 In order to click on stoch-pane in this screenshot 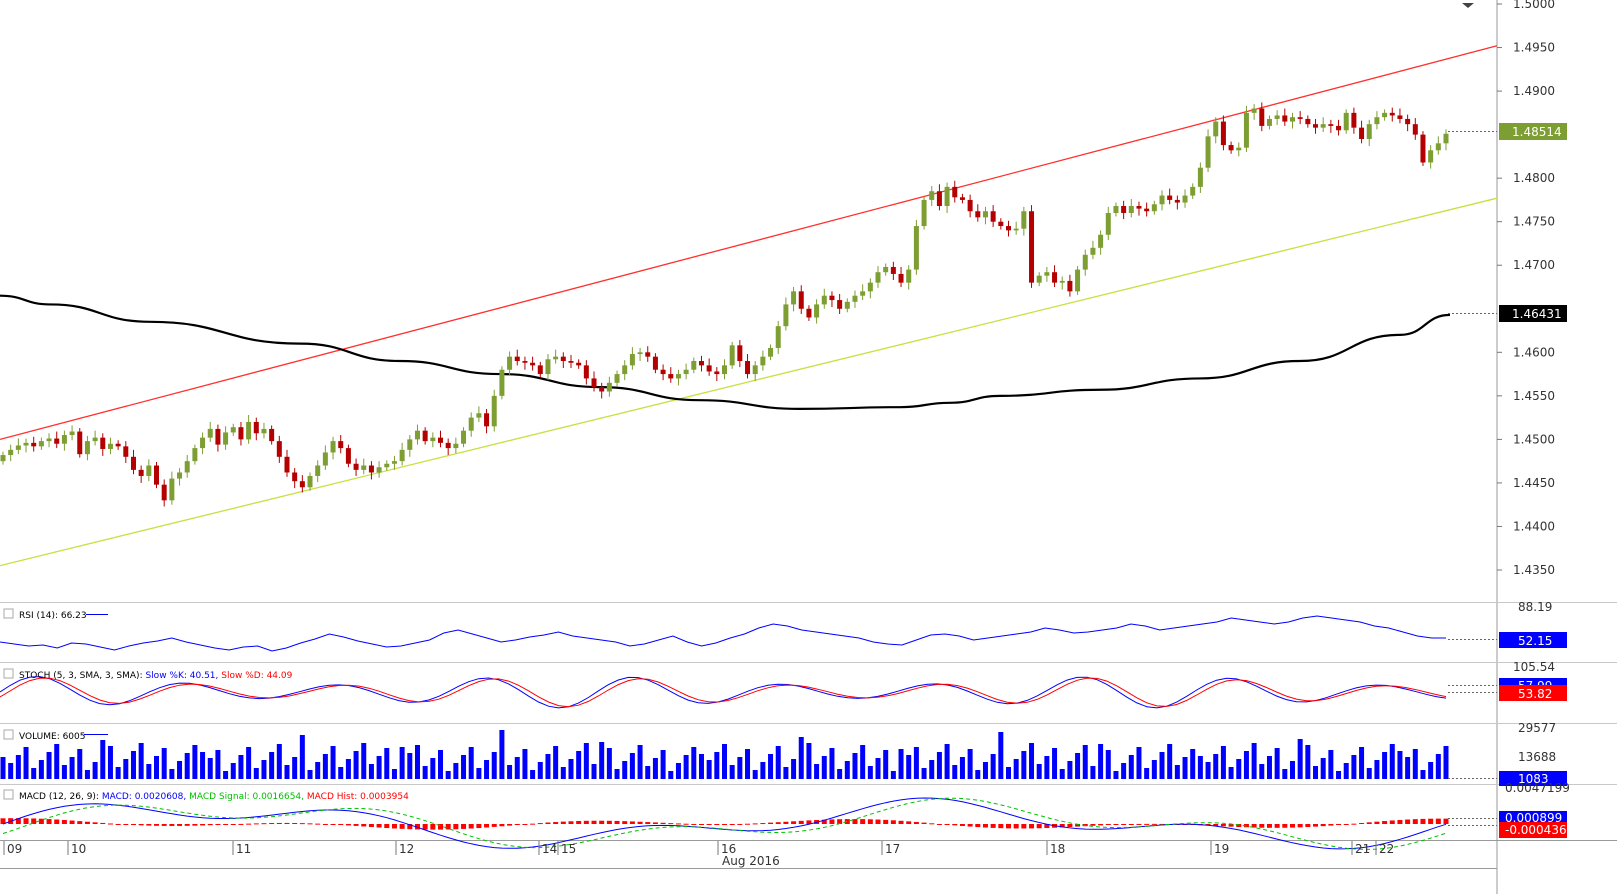, I will do `click(723, 692)`.